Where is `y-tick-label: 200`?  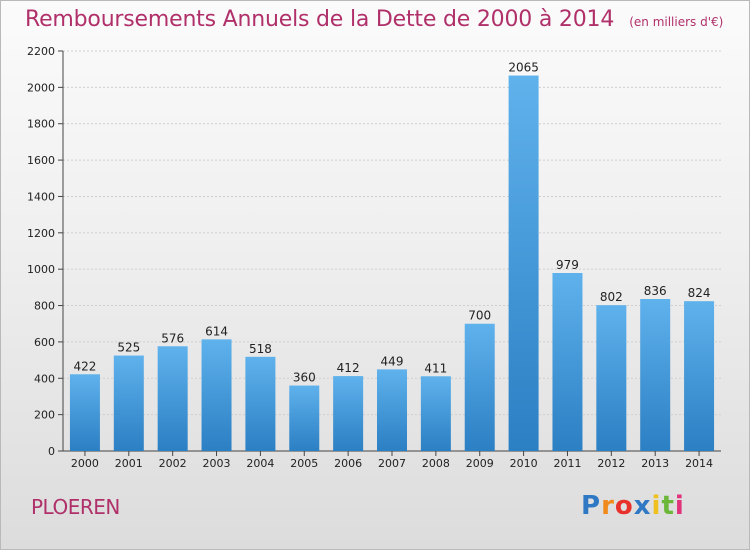 y-tick-label: 200 is located at coordinates (44, 415).